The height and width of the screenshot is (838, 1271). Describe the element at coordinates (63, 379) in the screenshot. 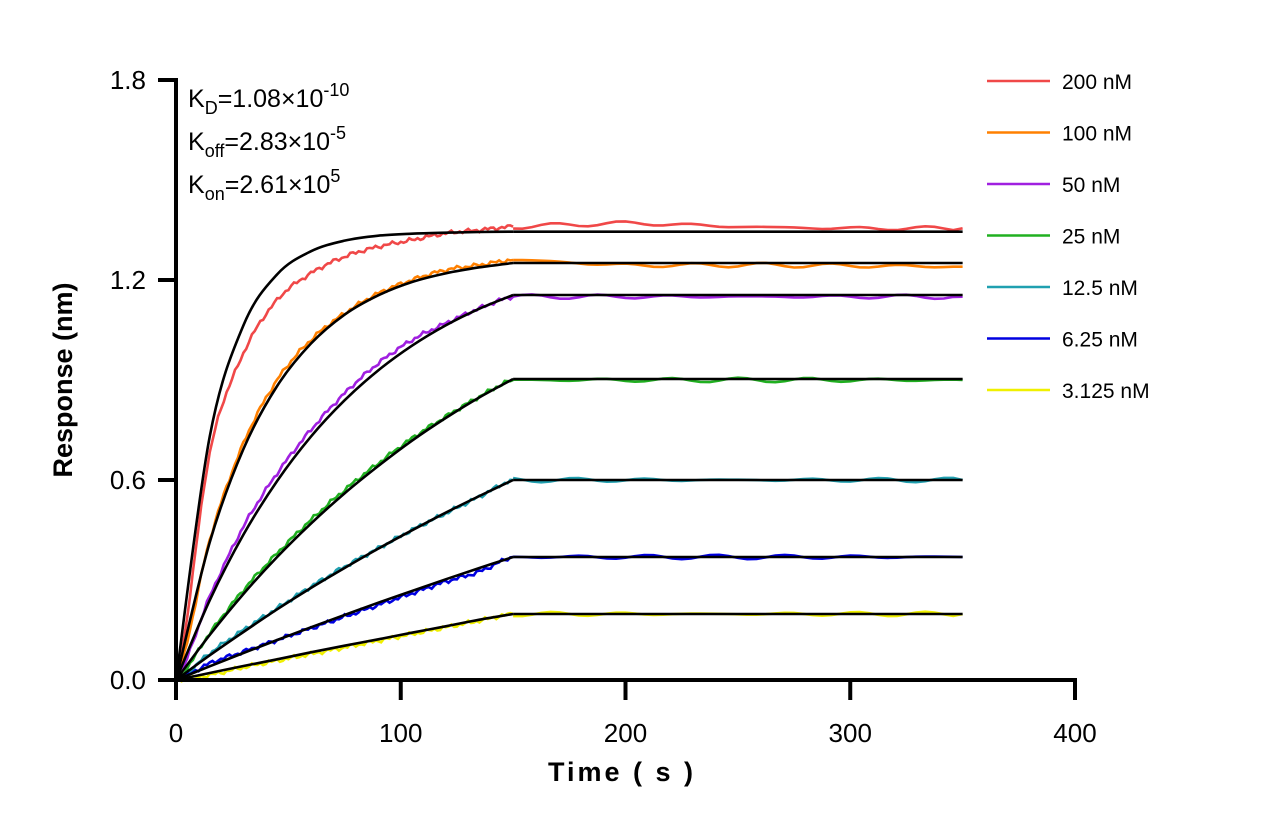

I see `y-axis-title: Response (nm)` at that location.